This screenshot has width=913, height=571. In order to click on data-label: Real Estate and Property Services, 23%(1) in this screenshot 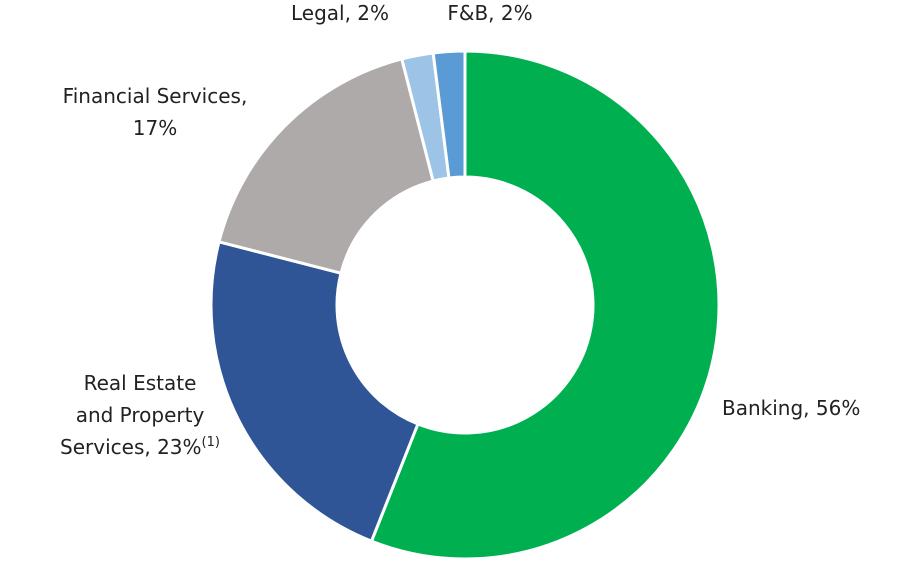, I will do `click(140, 415)`.